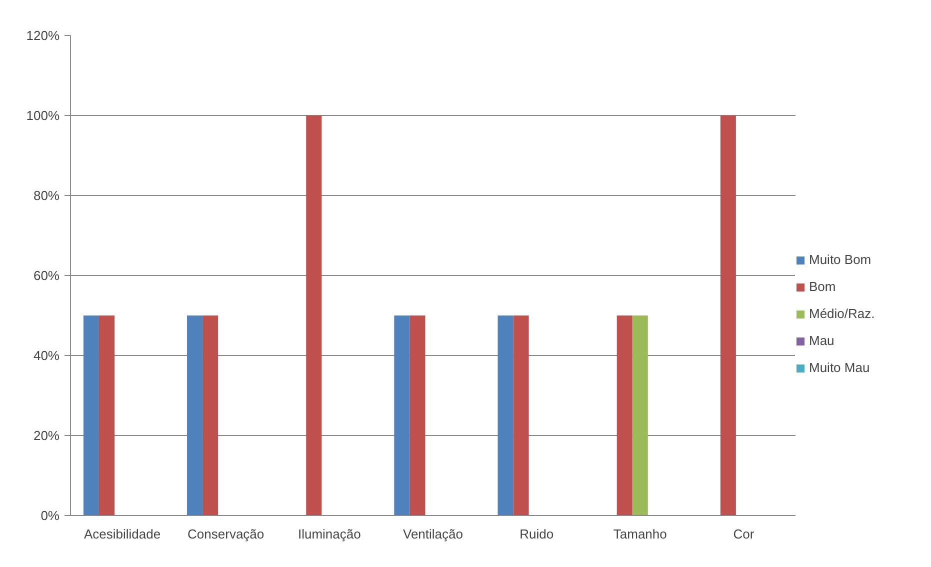  What do you see at coordinates (226, 534) in the screenshot?
I see `x-tick-label: Conservação` at bounding box center [226, 534].